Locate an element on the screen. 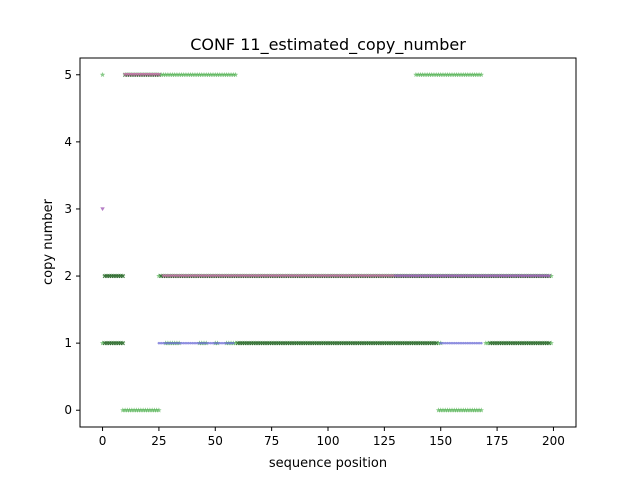 This screenshot has height=480, width=640. x-tick-label: 75 is located at coordinates (271, 441).